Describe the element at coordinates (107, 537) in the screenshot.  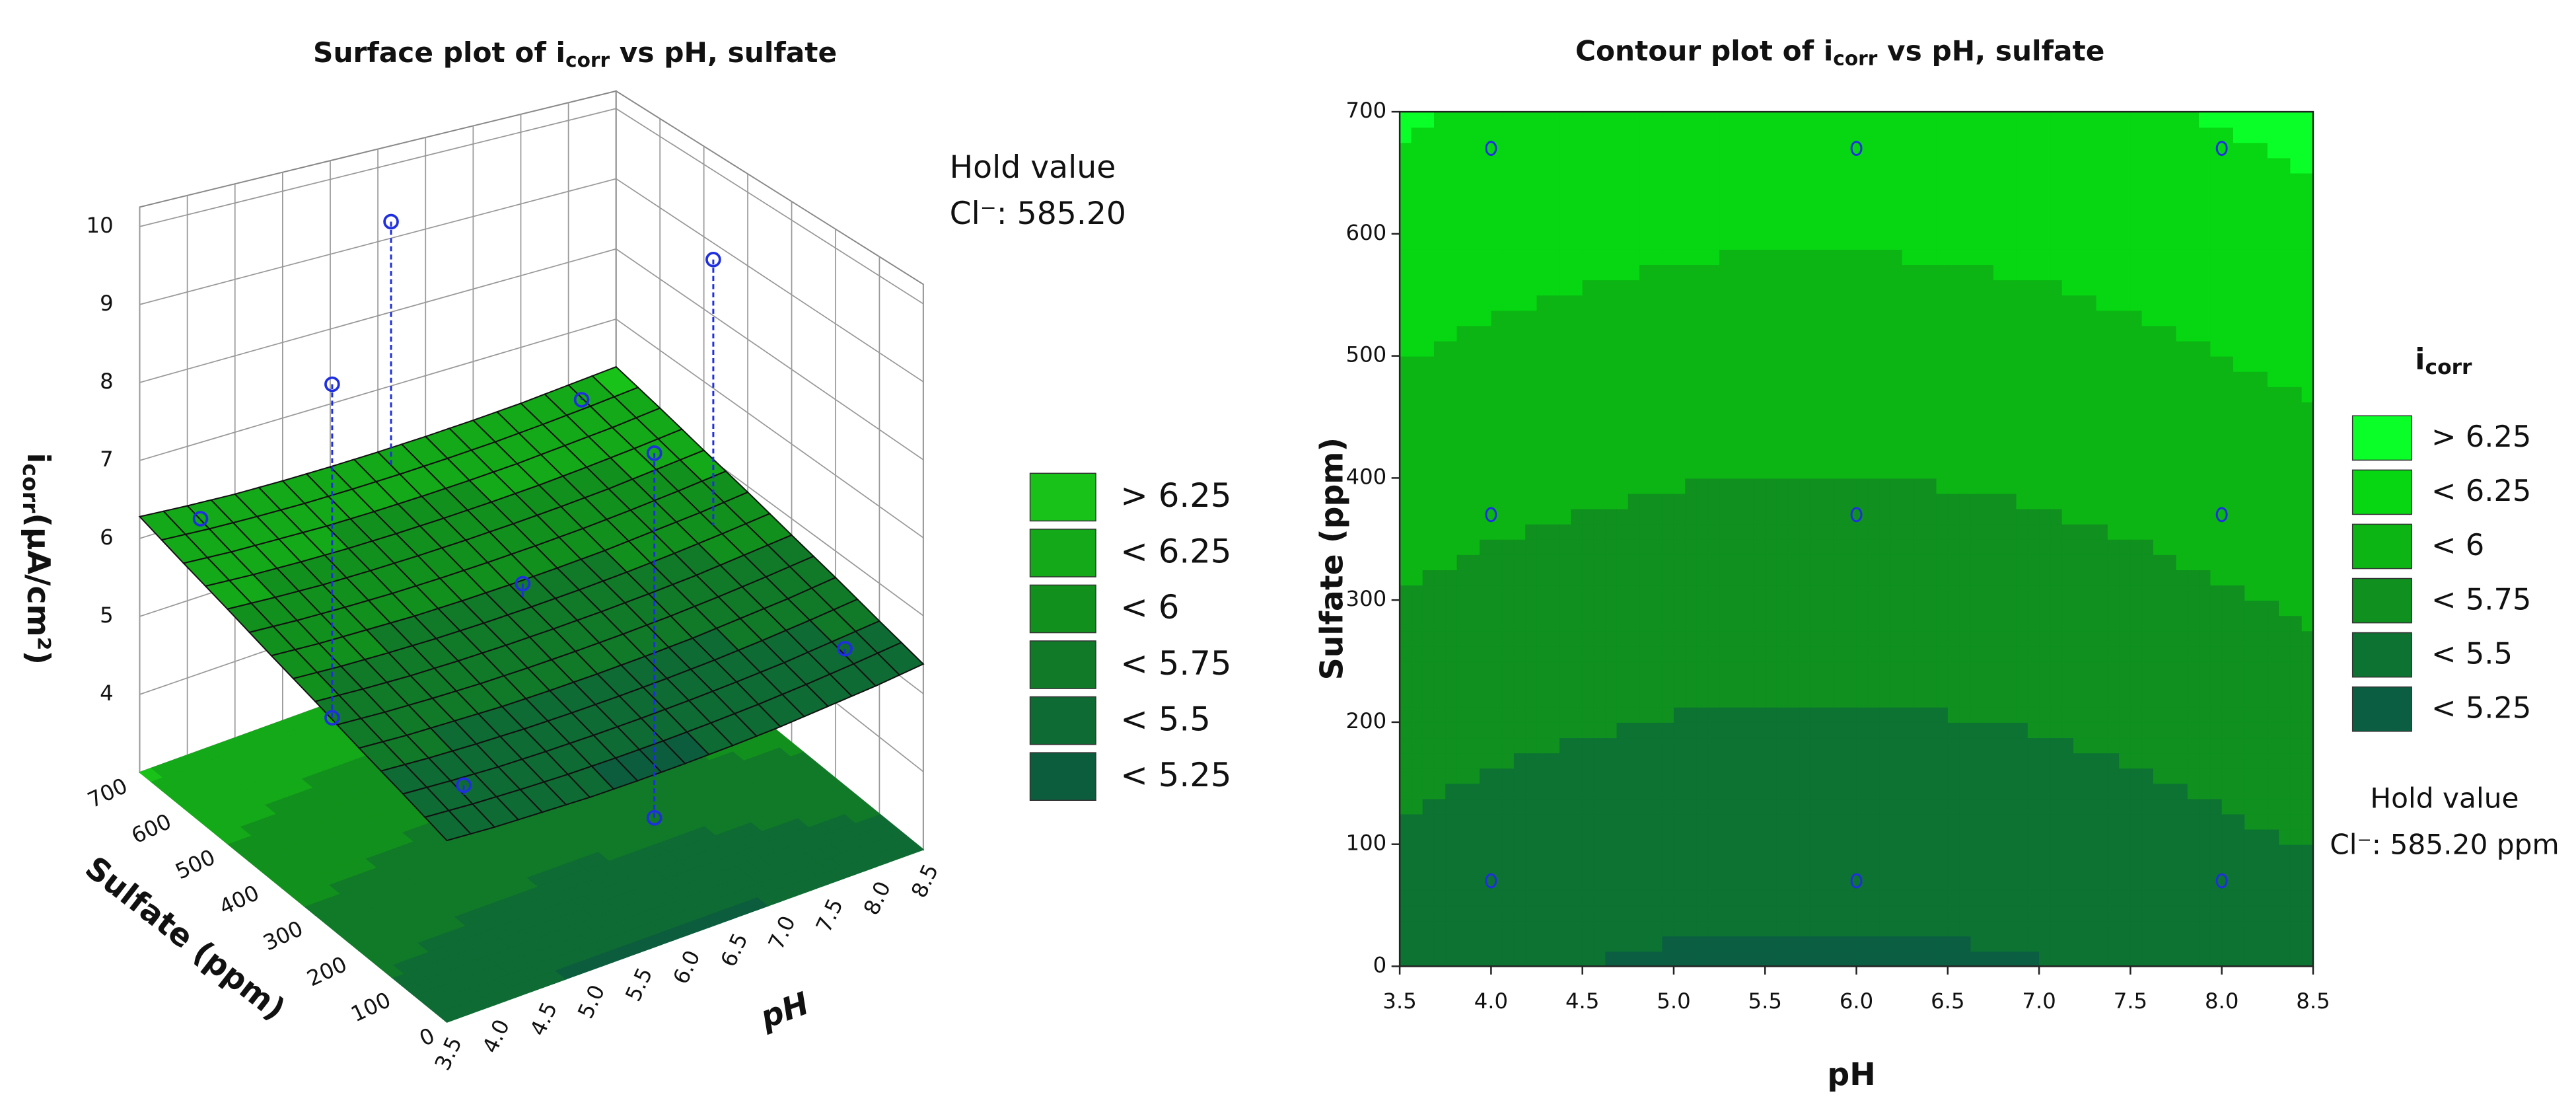
I see `z-tick-label: 6` at that location.